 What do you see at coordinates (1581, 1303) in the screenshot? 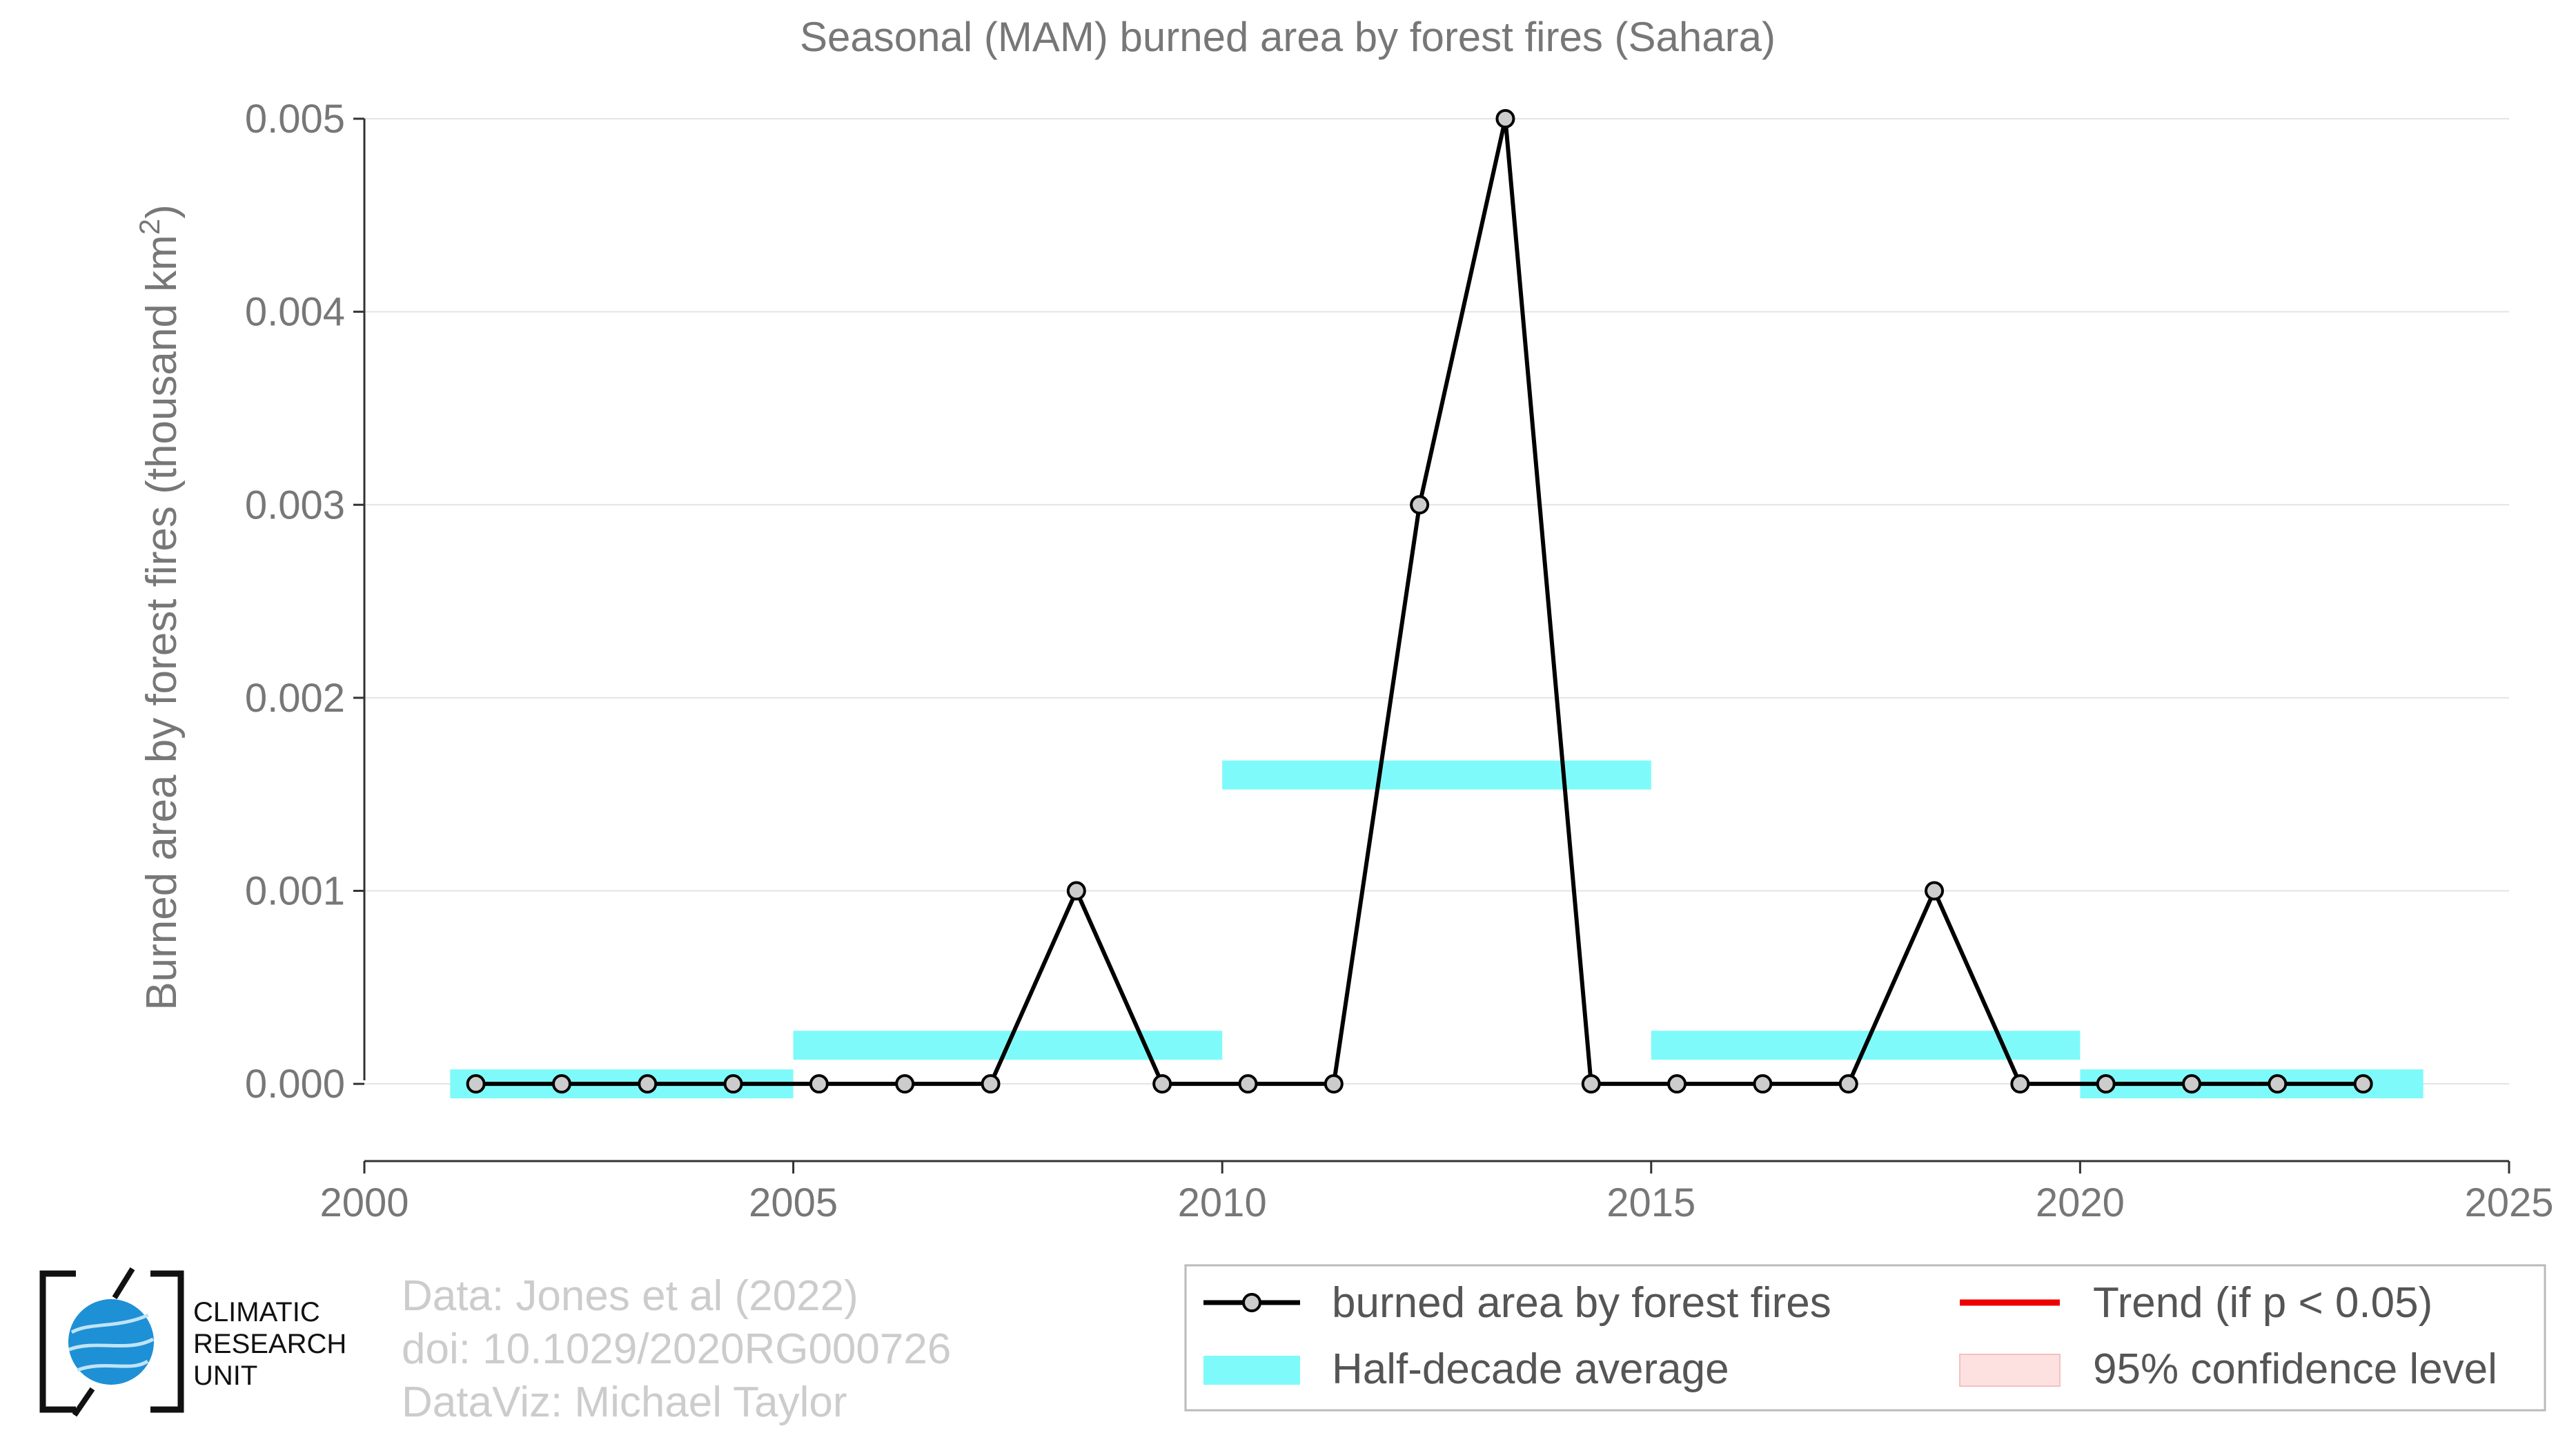
I see `legend-label-series: burned area by forest fires` at bounding box center [1581, 1303].